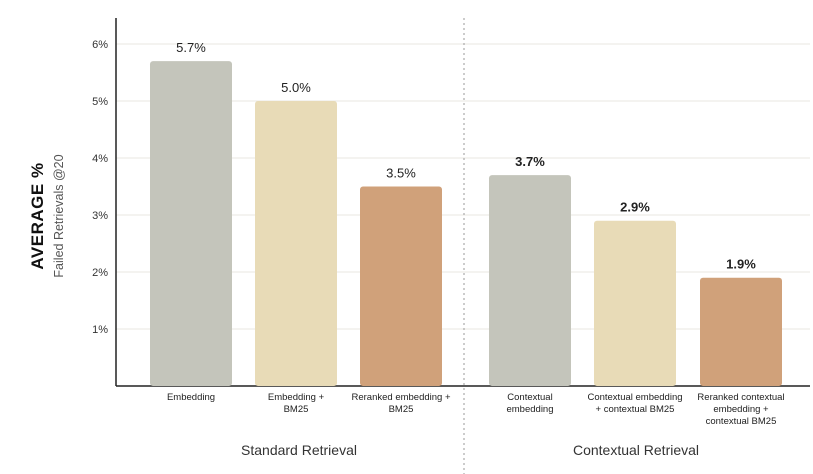 This screenshot has width=813, height=474. I want to click on data-label: 5.0%, so click(296, 87).